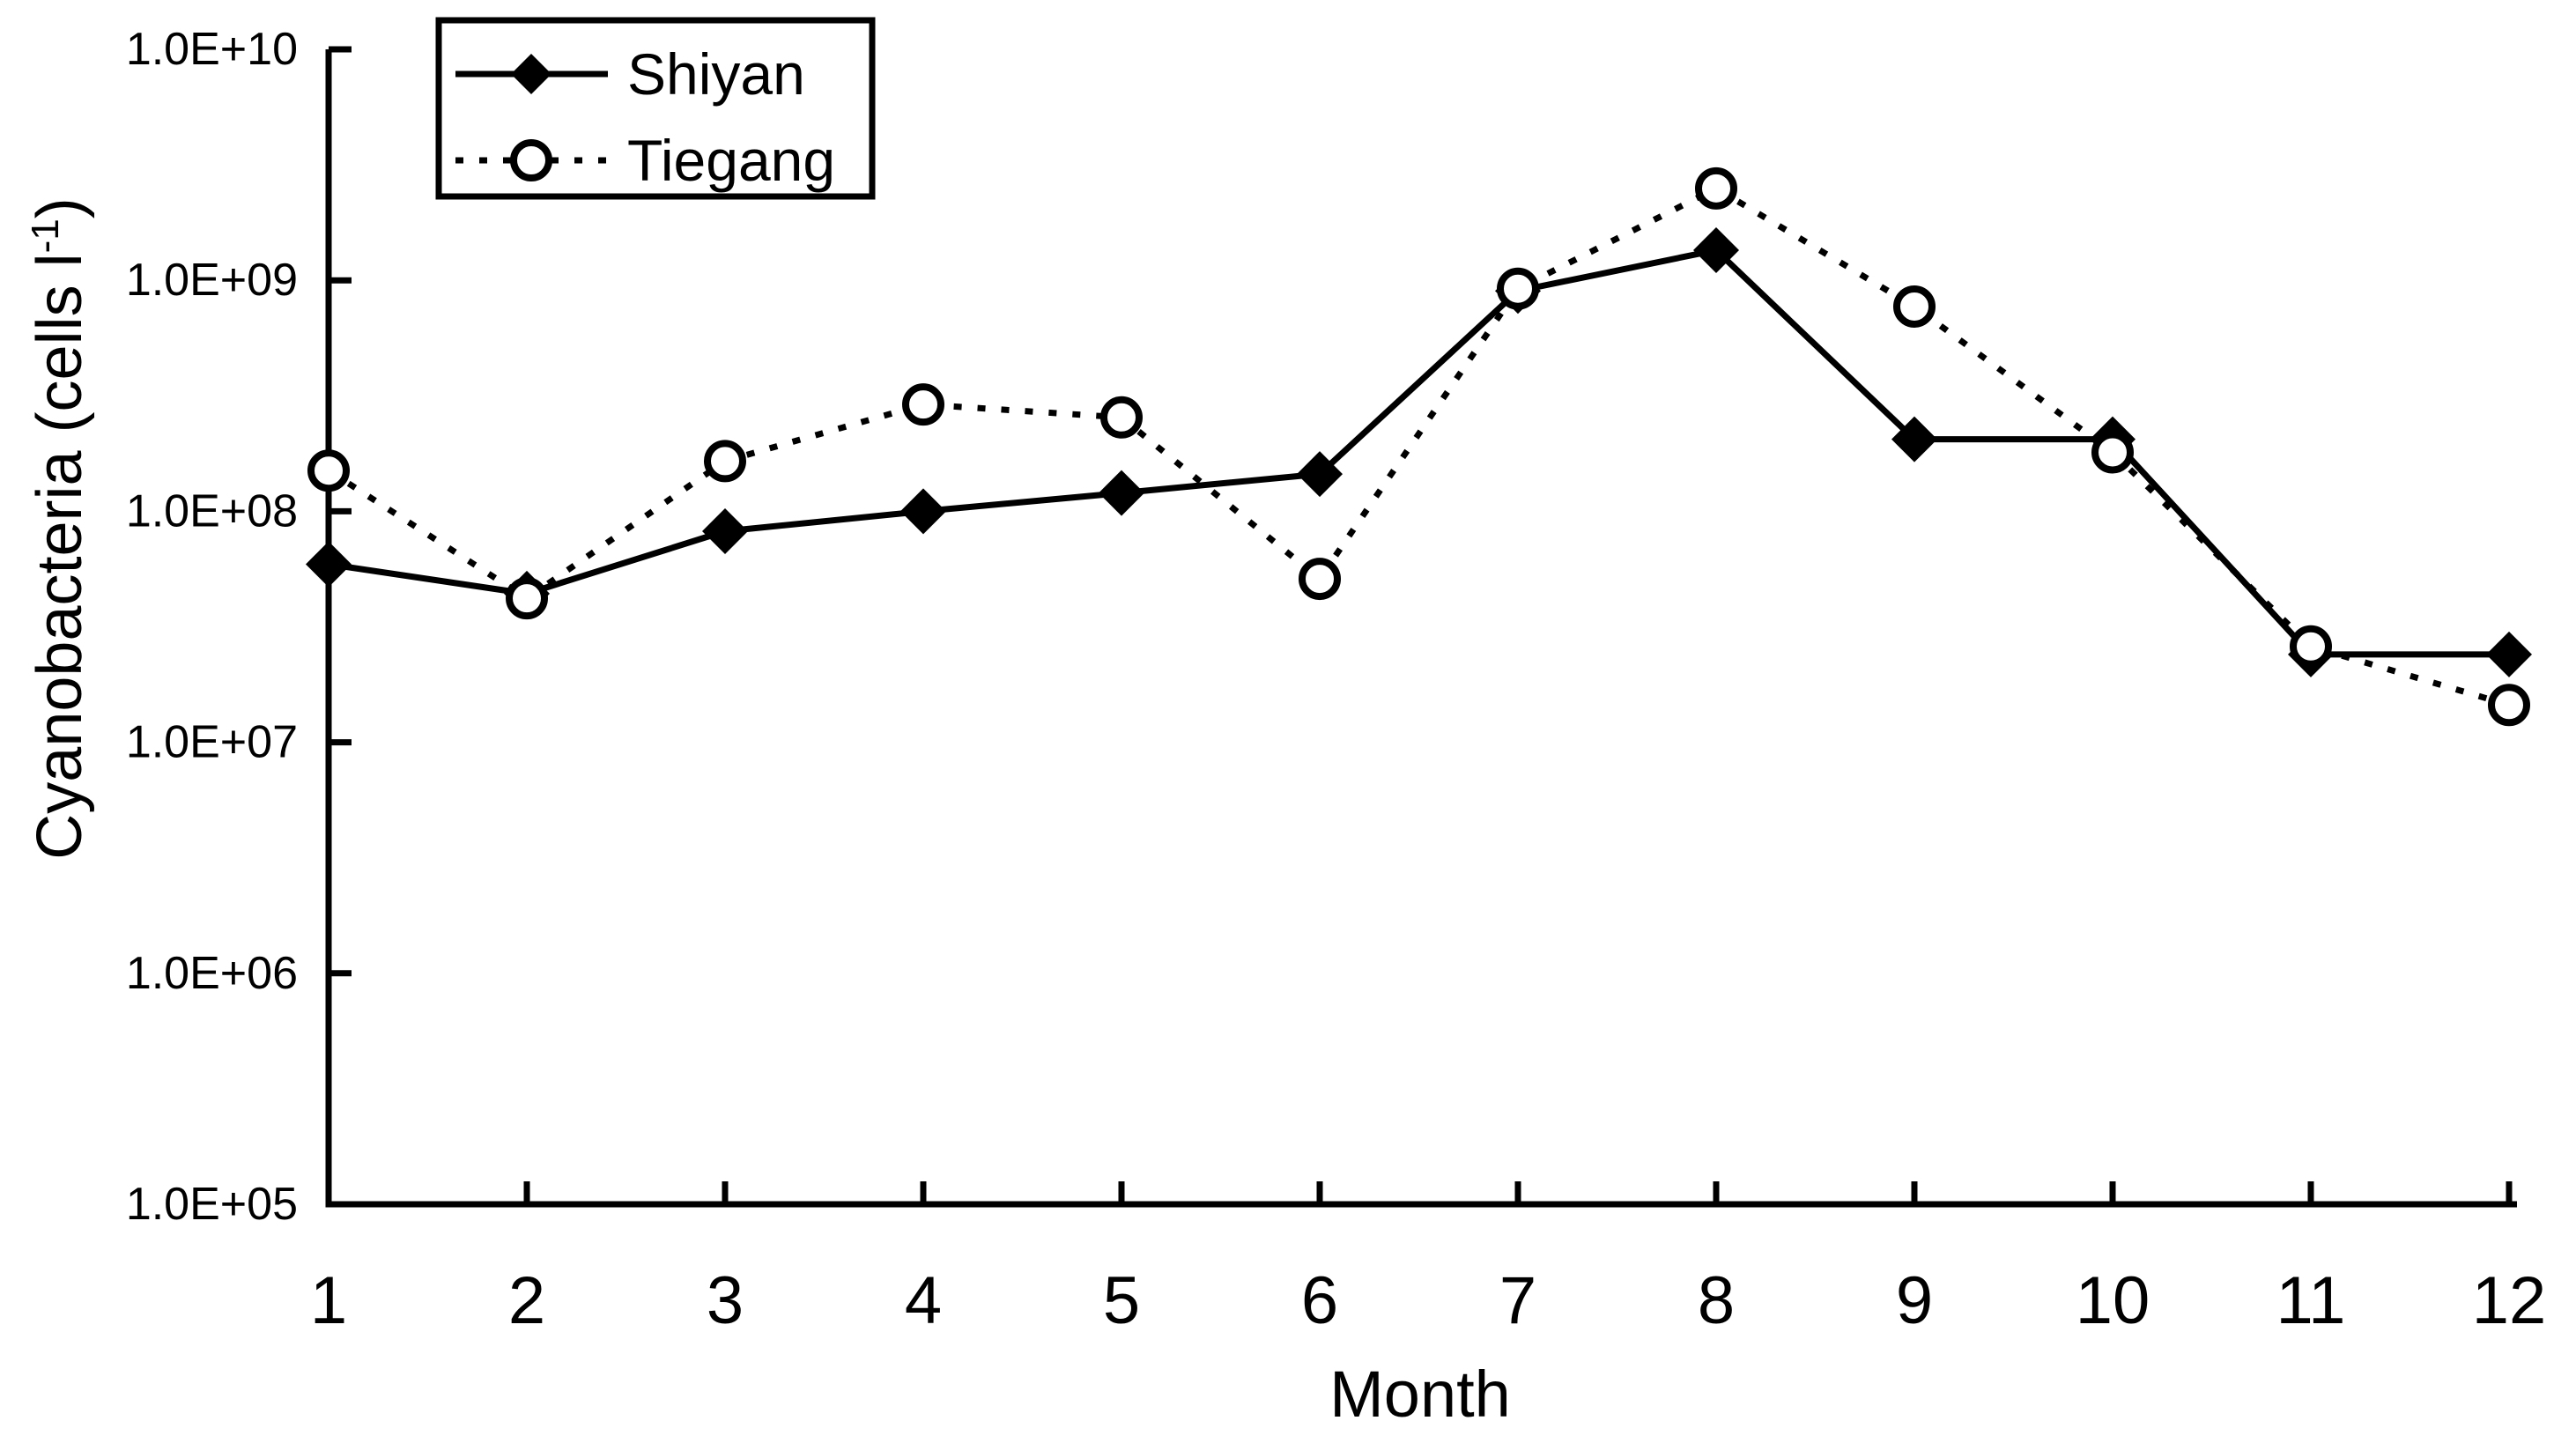 The image size is (2576, 1443). I want to click on y-axis-title: Cyanobacteria (cells l-1), so click(60, 528).